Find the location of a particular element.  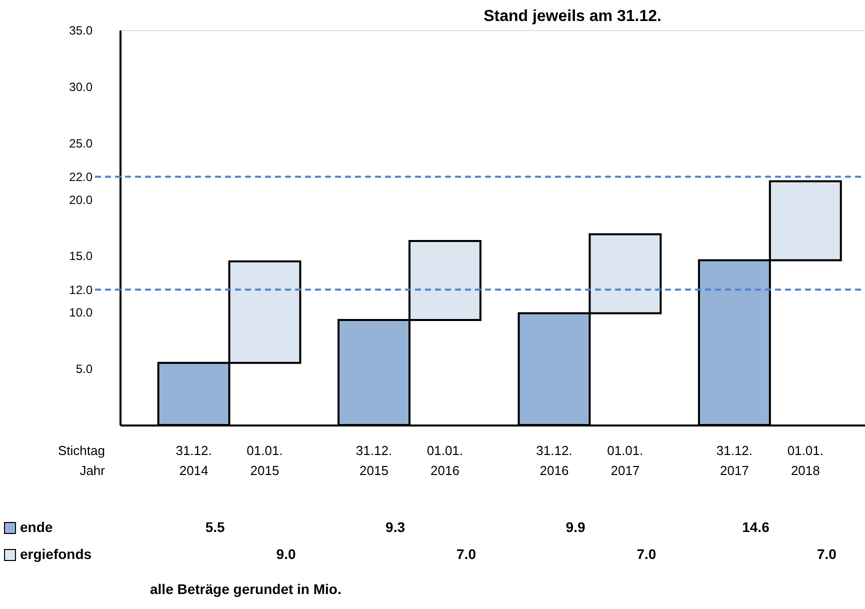

y-tick-label: 25.0 is located at coordinates (81, 143).